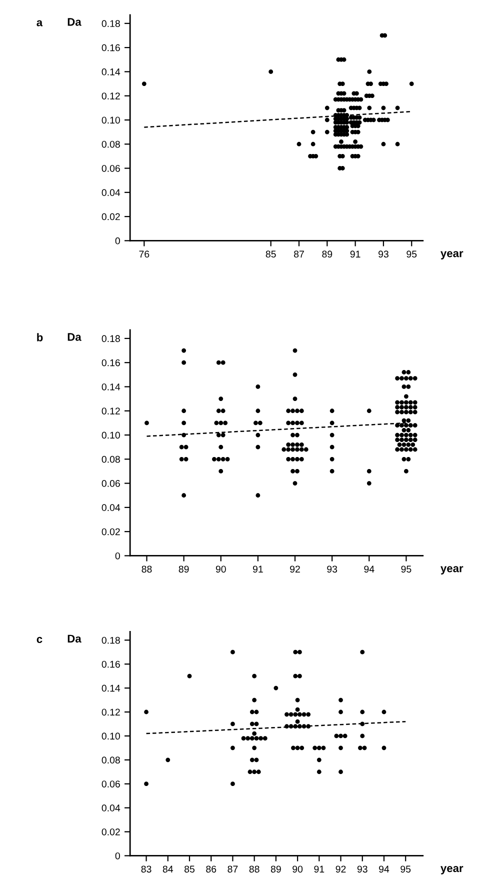 The width and height of the screenshot is (480, 880). I want to click on text: b, so click(40, 337).